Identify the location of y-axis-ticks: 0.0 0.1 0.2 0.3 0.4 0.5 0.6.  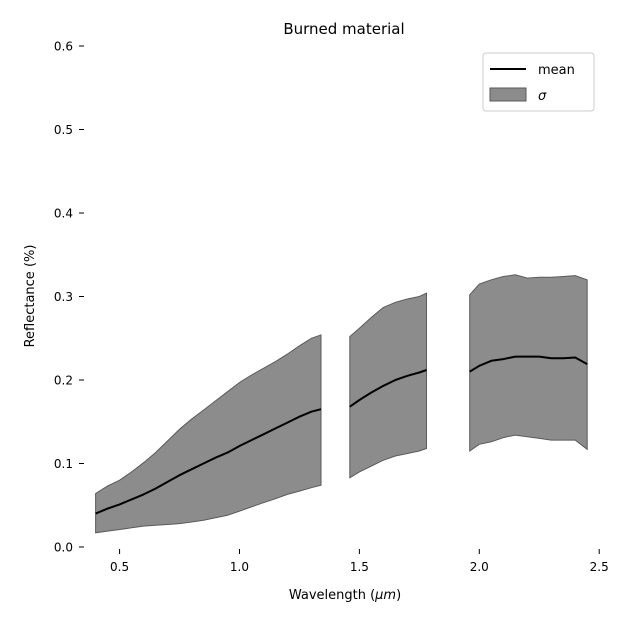
(69, 297).